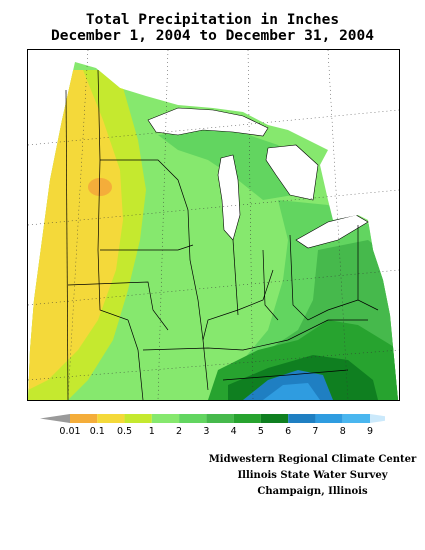 The image size is (425, 550). What do you see at coordinates (97, 431) in the screenshot?
I see `legend-label: 0.1` at bounding box center [97, 431].